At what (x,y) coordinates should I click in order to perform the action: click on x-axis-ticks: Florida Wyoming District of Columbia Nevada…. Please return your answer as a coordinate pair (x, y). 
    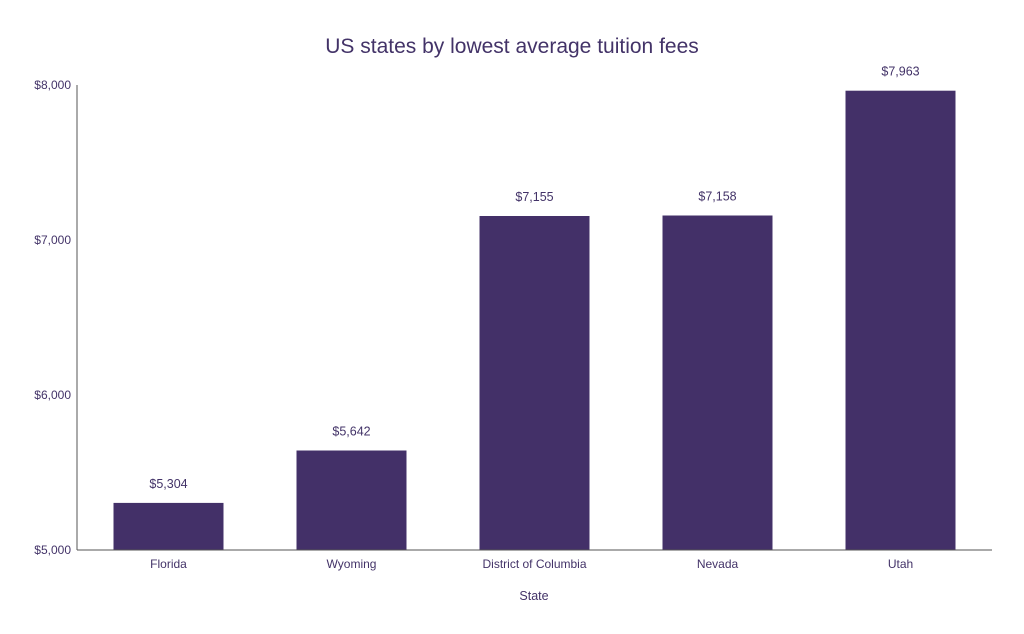
    Looking at the image, I should click on (531, 564).